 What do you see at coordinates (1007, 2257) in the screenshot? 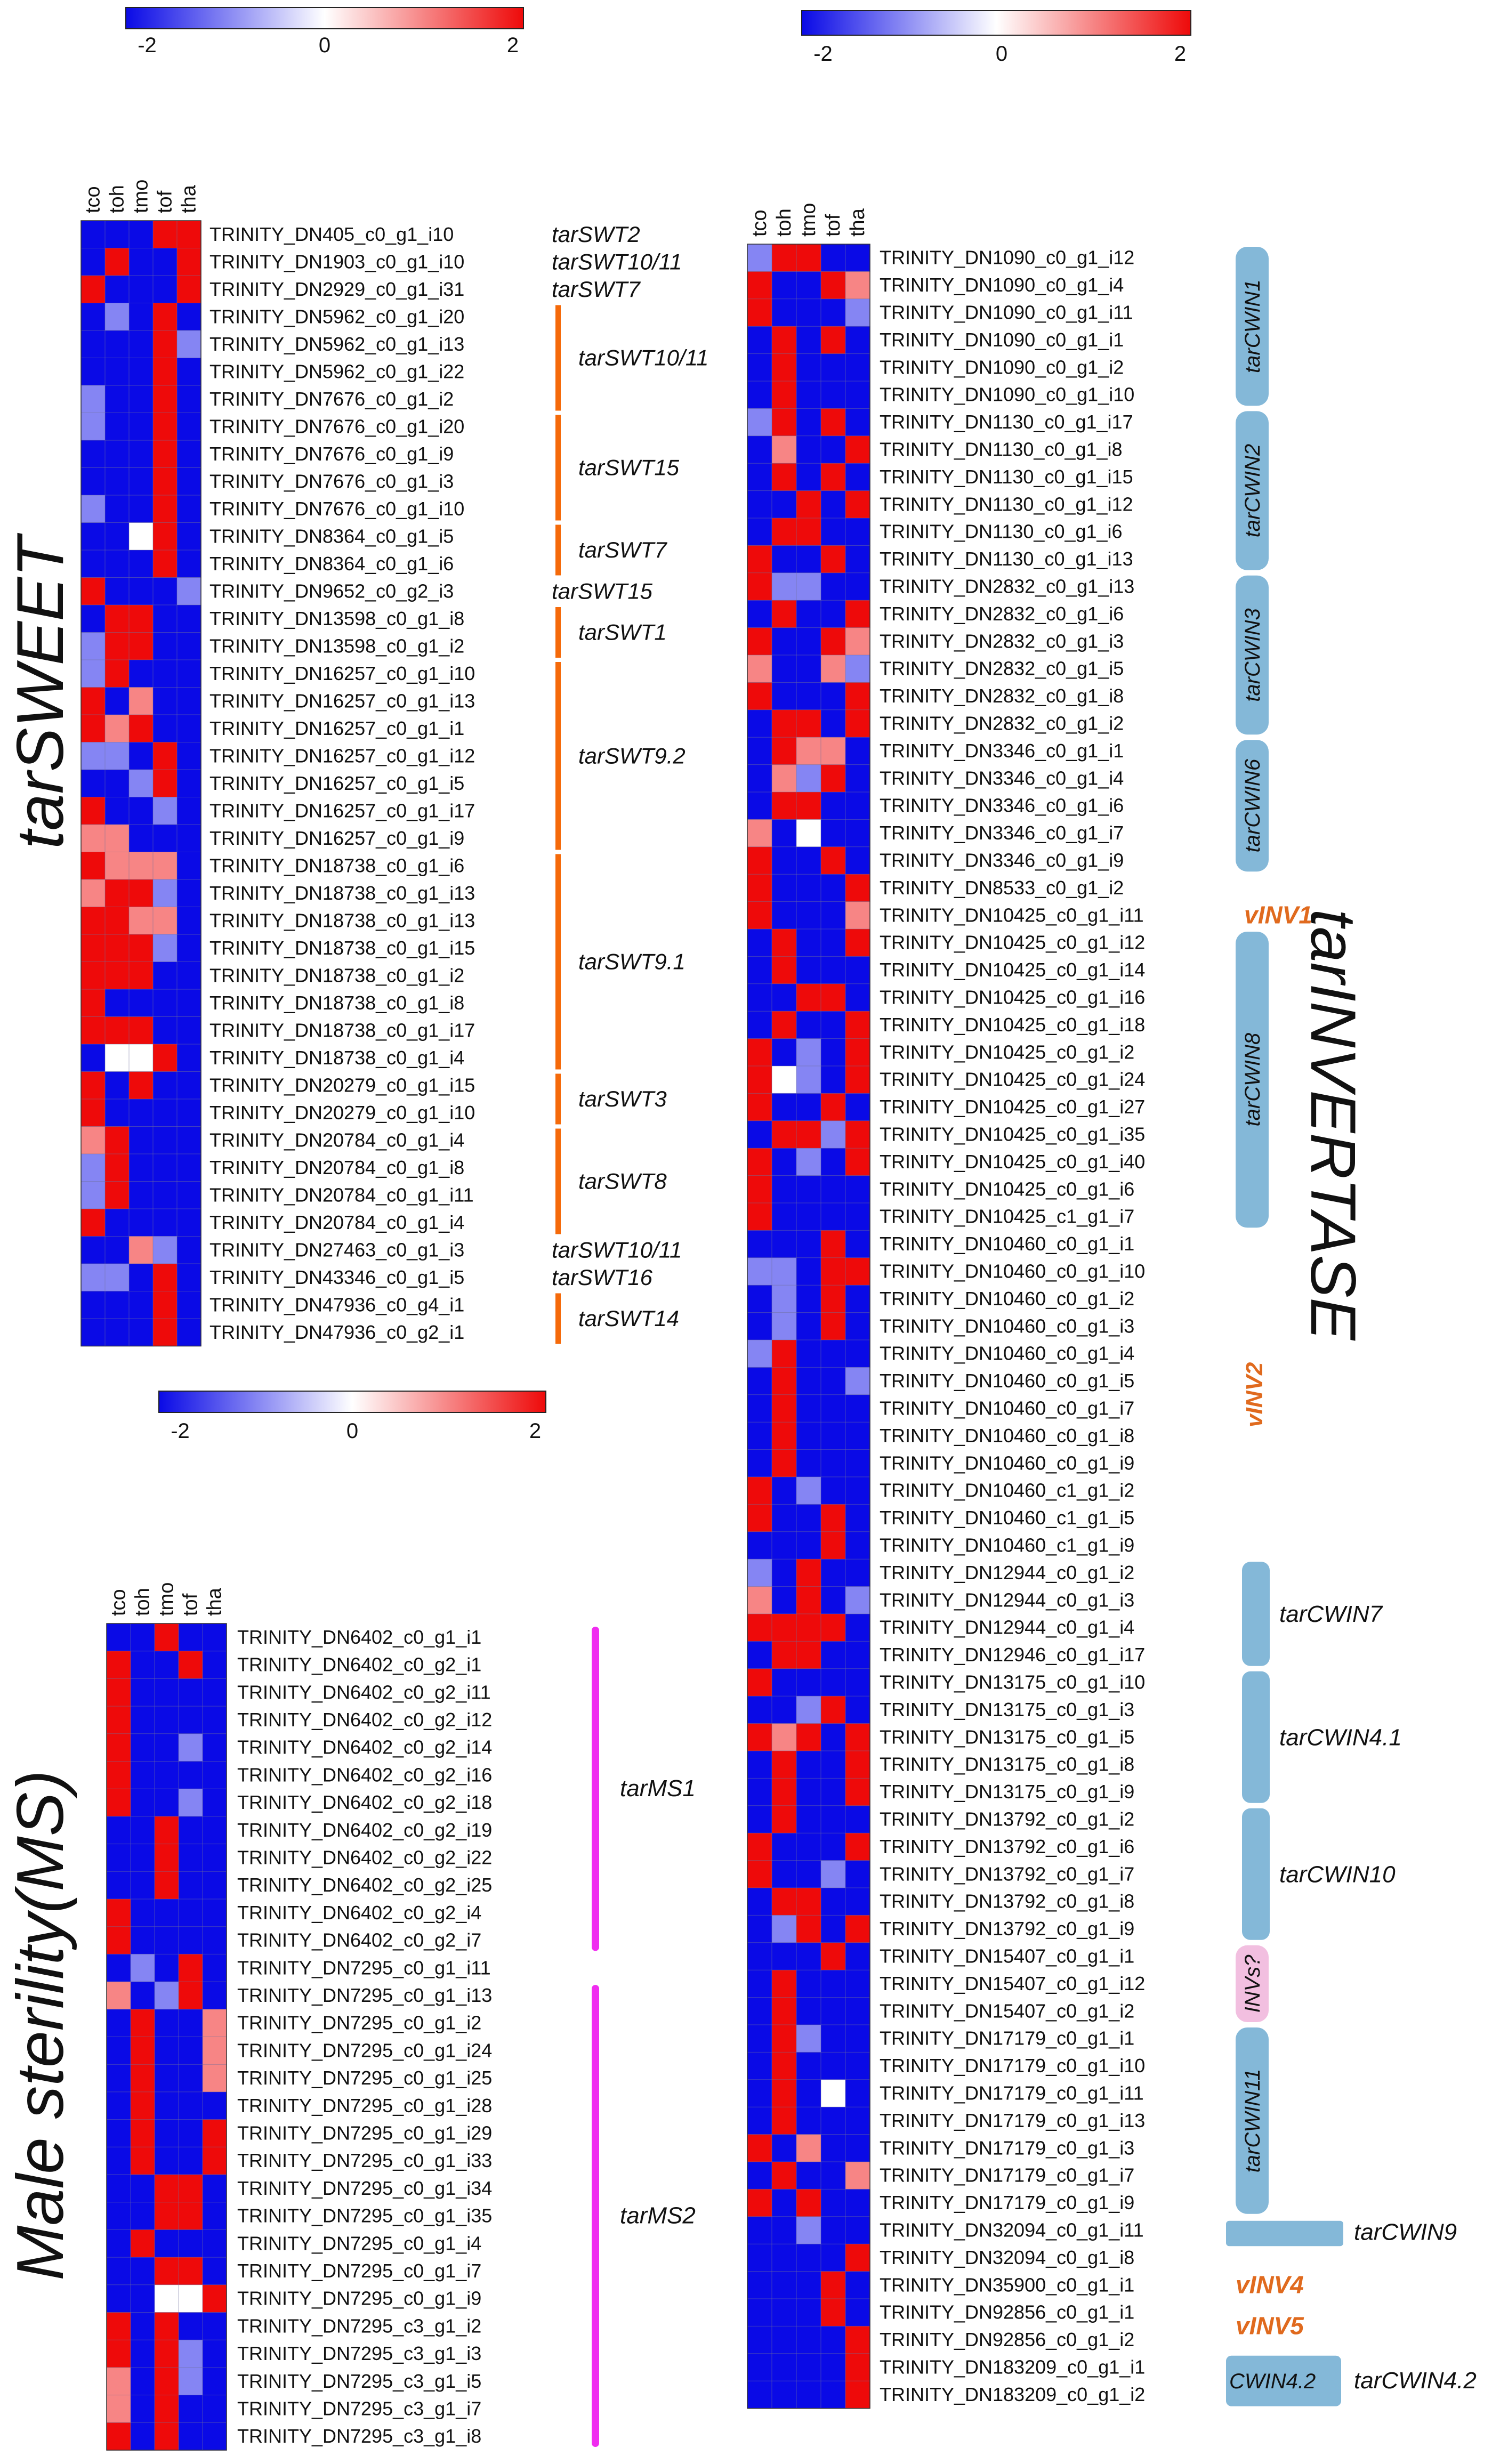
I see `row-label: TRINITY_DN32094_c0_g1_i8` at bounding box center [1007, 2257].